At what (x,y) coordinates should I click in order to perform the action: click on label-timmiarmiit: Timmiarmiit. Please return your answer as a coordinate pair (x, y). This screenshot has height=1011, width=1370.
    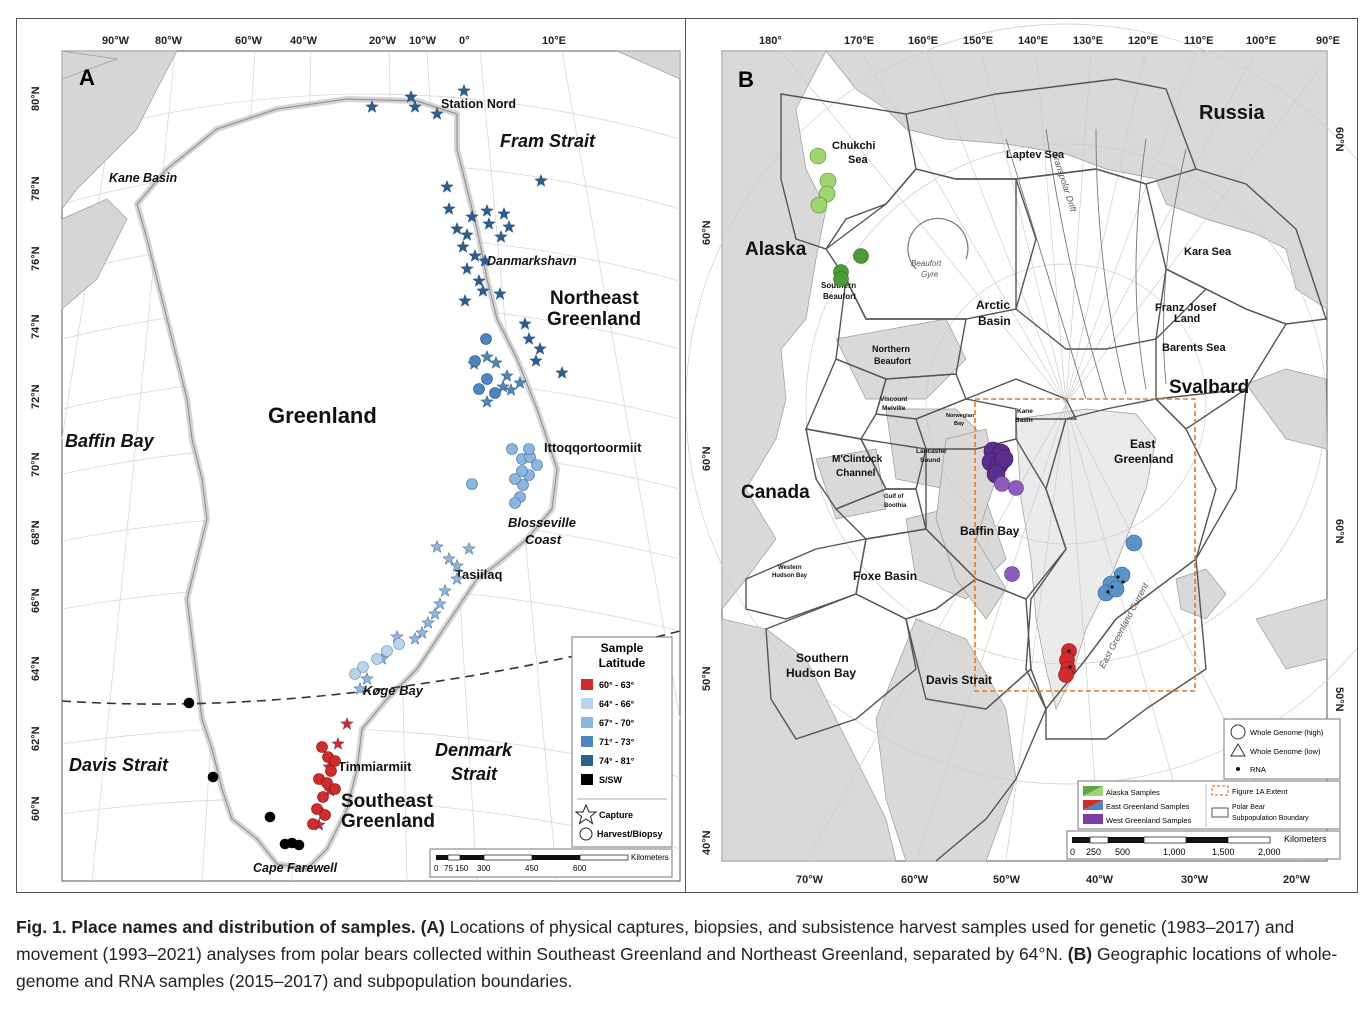
    Looking at the image, I should click on (375, 766).